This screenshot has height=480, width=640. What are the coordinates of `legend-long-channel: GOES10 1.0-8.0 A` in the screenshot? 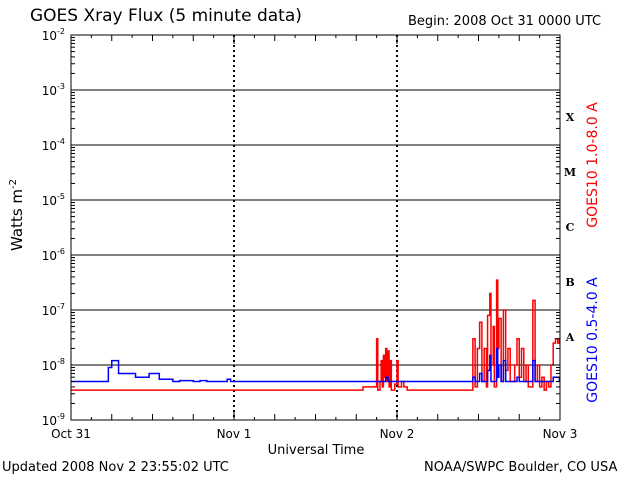 It's located at (593, 165).